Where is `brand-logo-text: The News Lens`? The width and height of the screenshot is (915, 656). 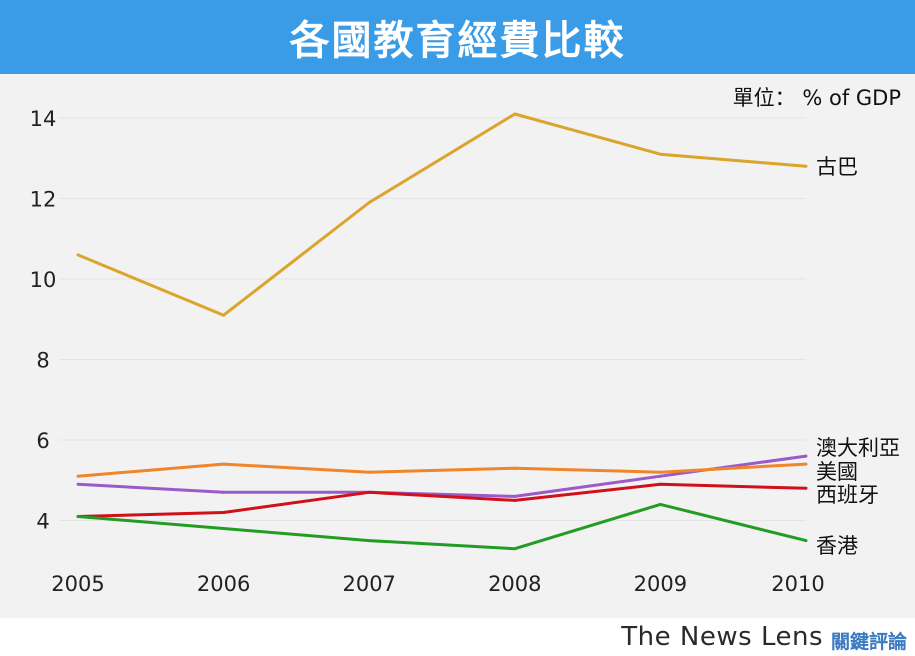
brand-logo-text: The News Lens is located at coordinates (722, 637).